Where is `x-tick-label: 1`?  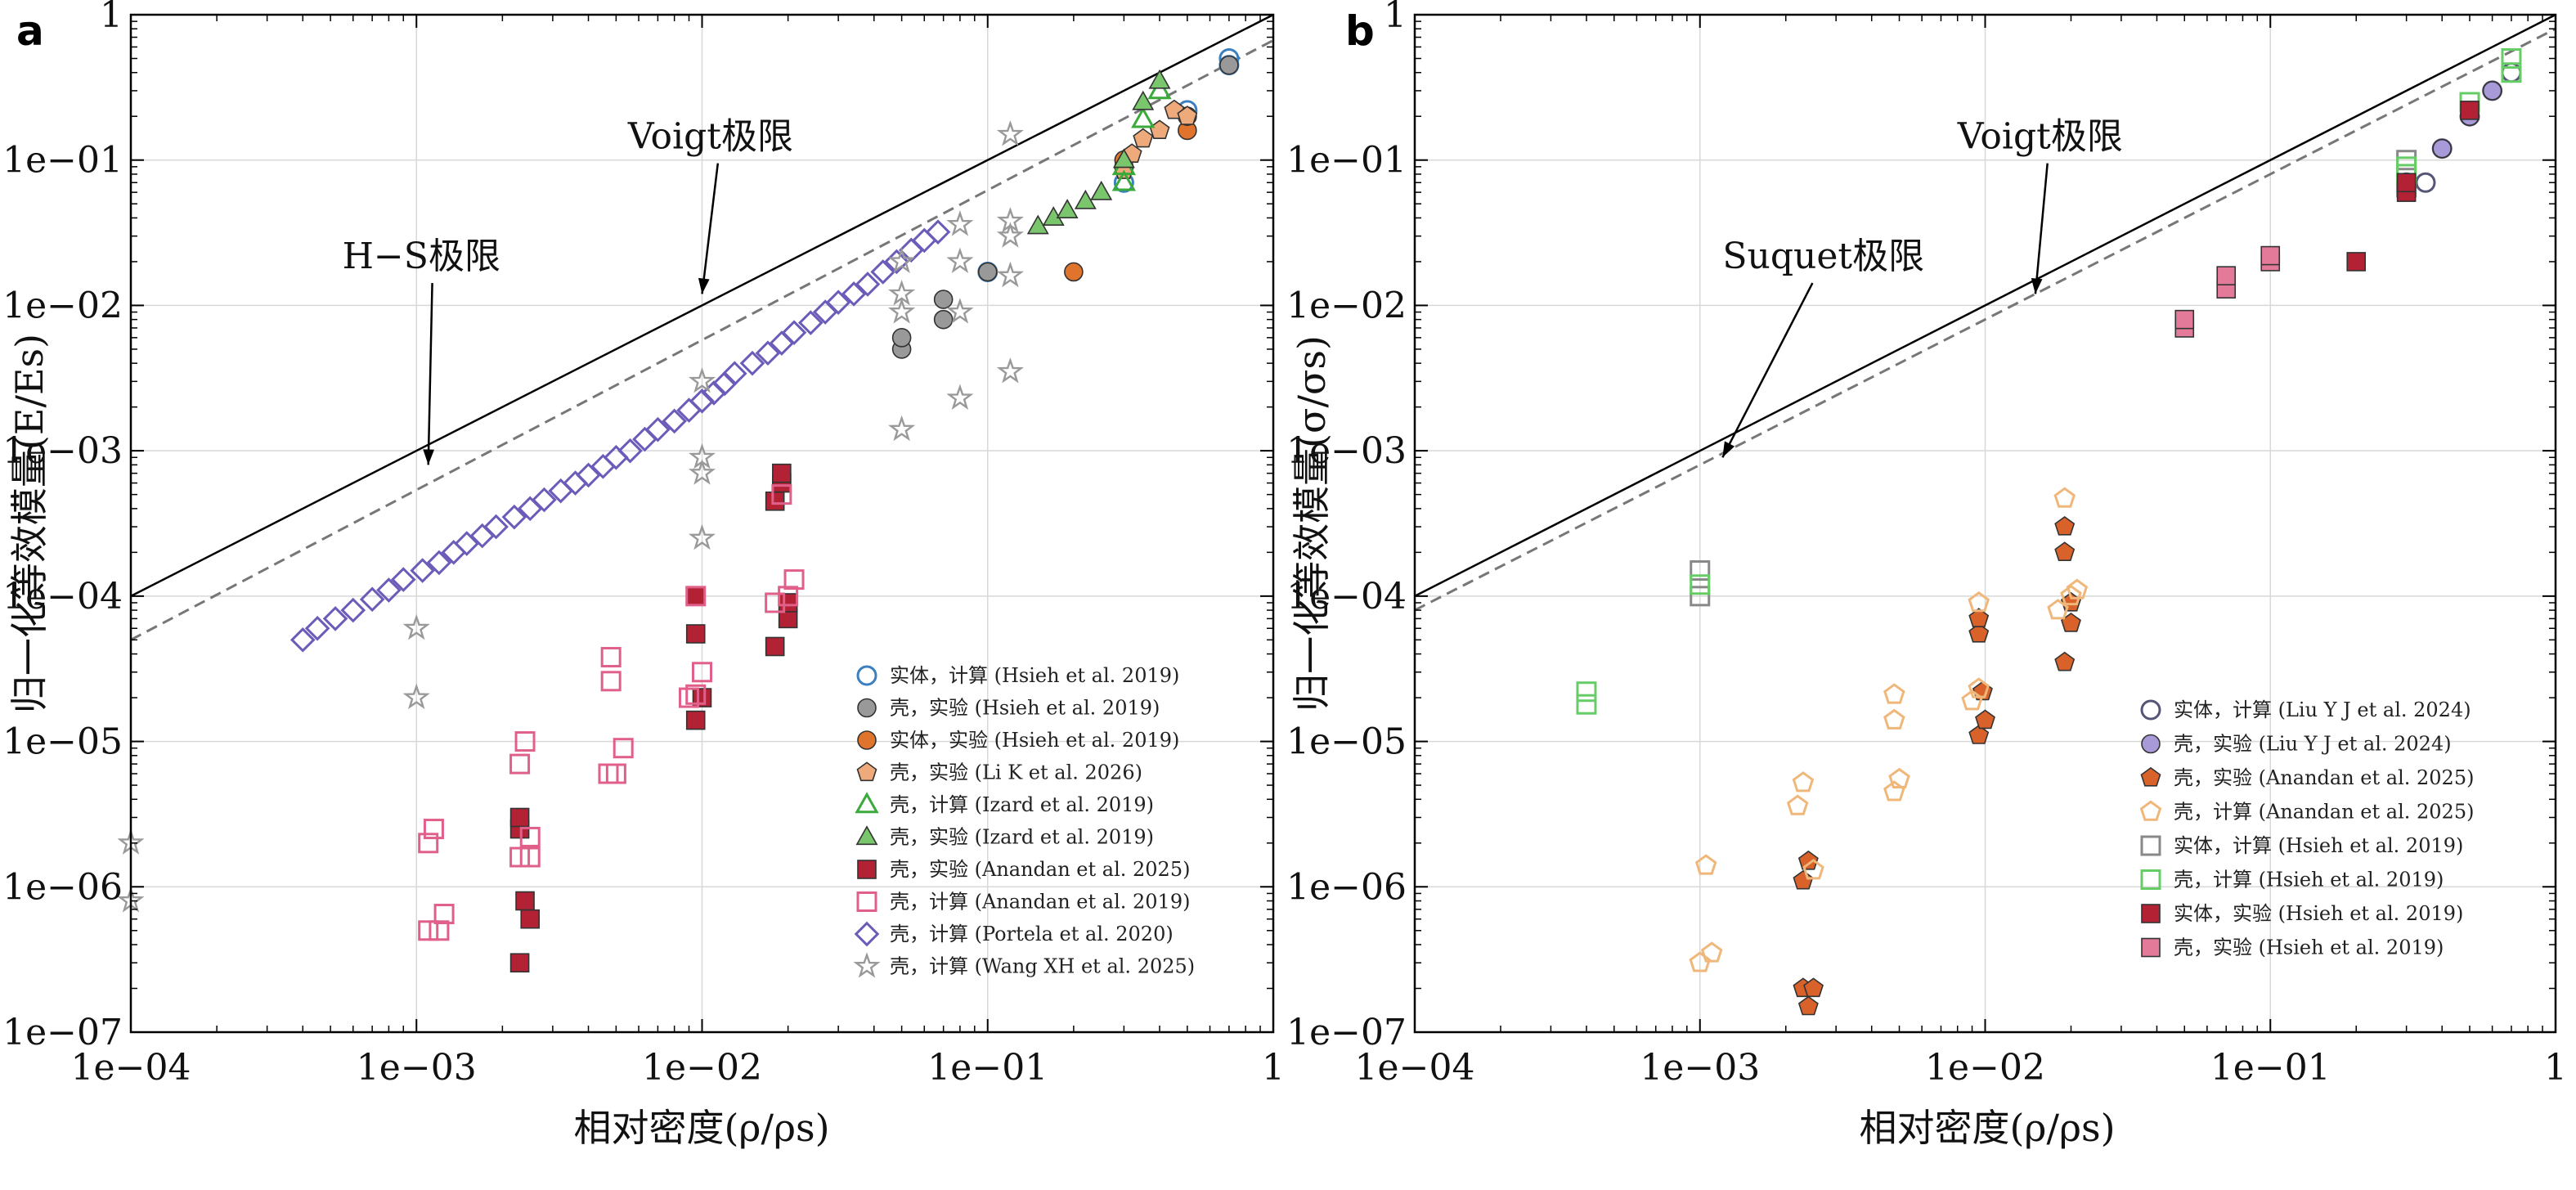
x-tick-label: 1 is located at coordinates (2556, 1068).